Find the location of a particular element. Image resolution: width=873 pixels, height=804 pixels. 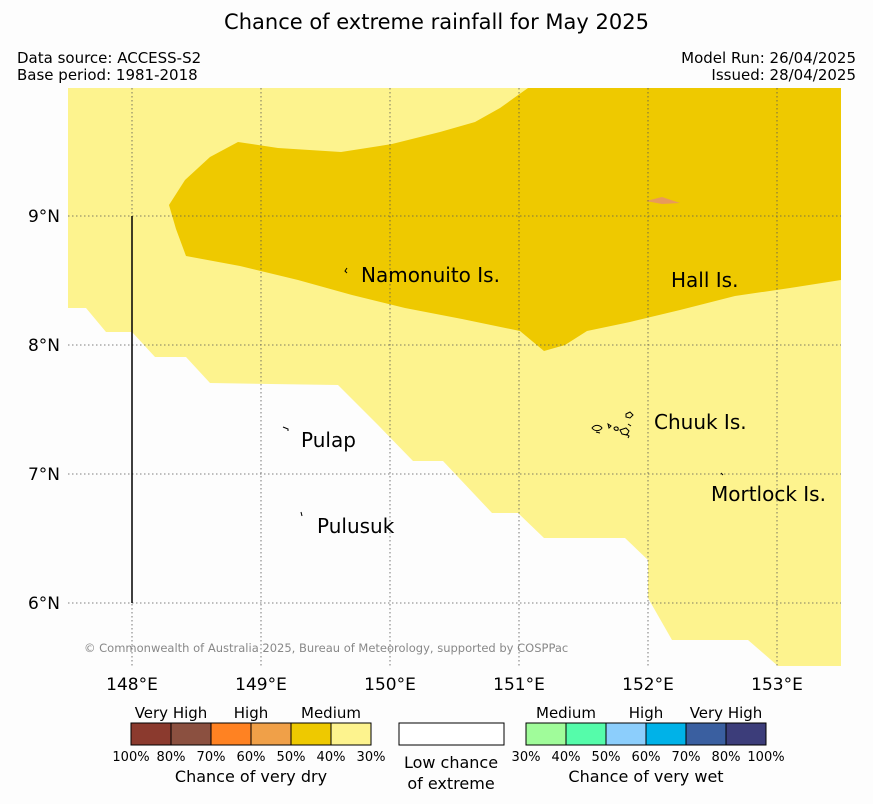

lat-label-9n: 9°N is located at coordinates (44, 217).